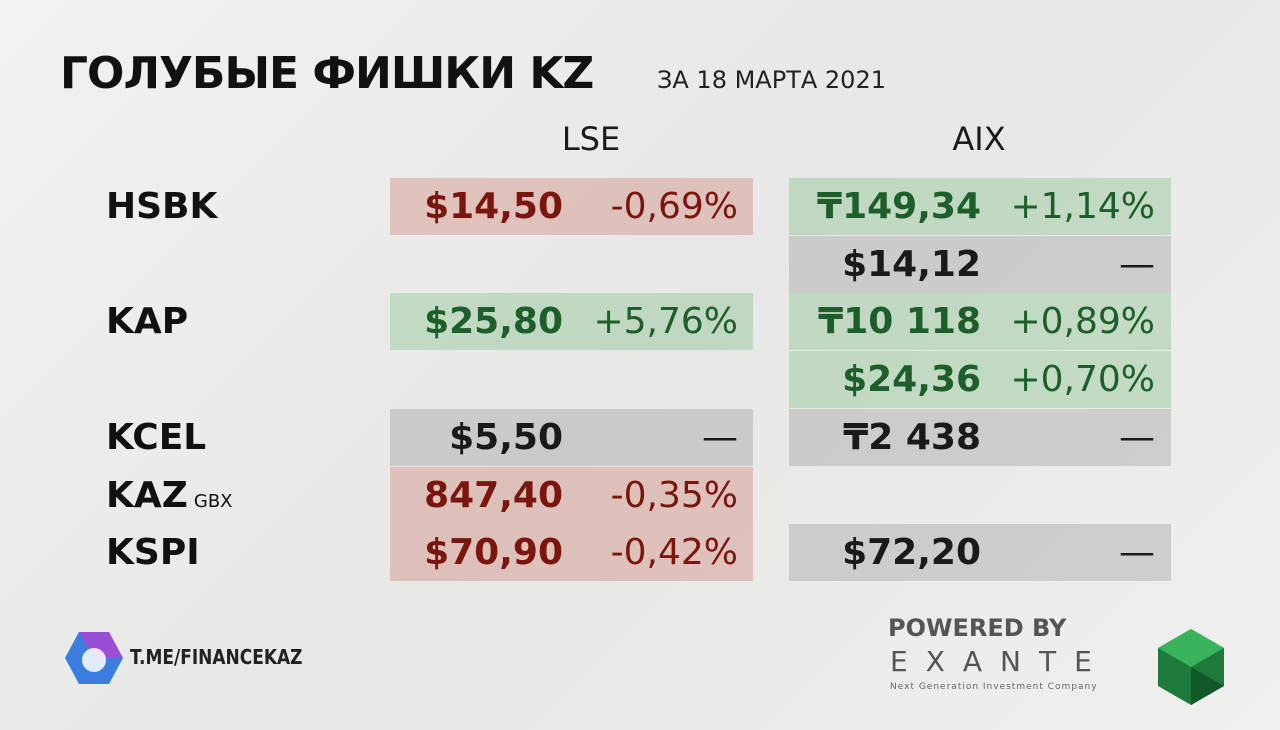  I want to click on ticker: HSBK, so click(162, 206).